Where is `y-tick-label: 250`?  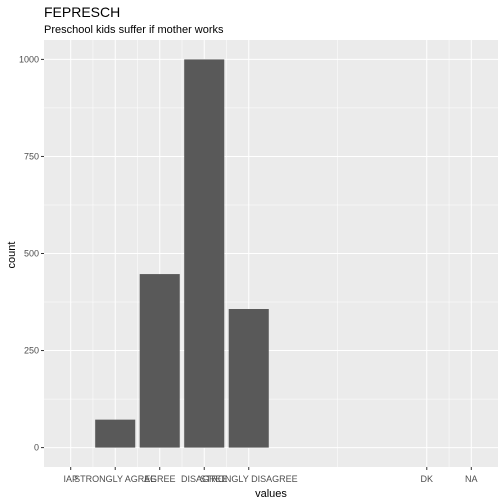
y-tick-label: 250 is located at coordinates (31, 351).